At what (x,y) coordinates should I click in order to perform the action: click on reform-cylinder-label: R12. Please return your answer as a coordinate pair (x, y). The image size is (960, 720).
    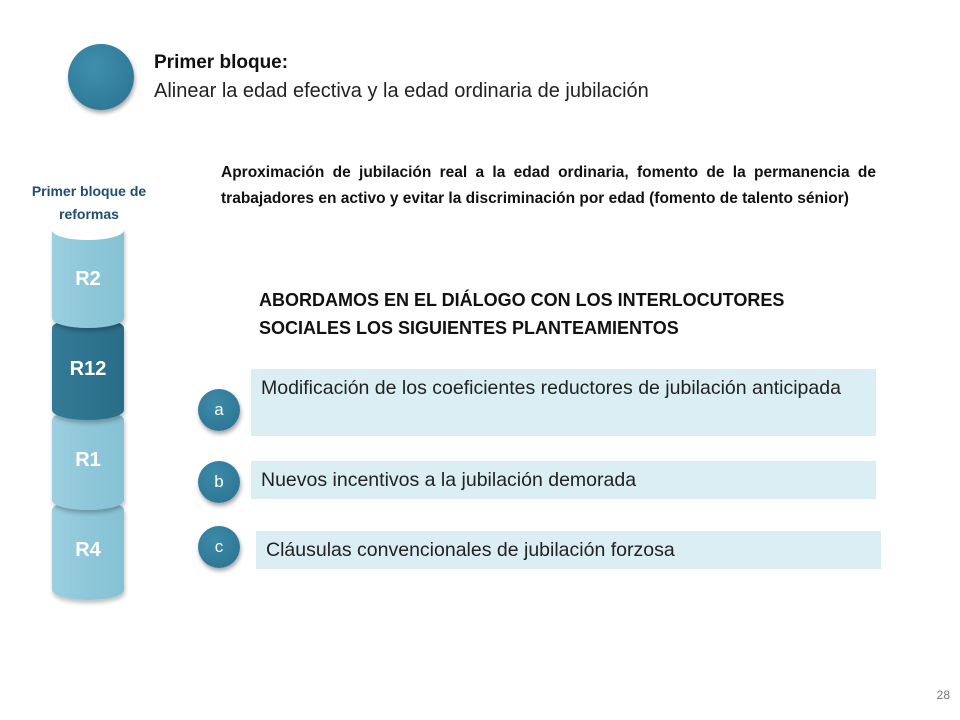
    Looking at the image, I should click on (88, 368).